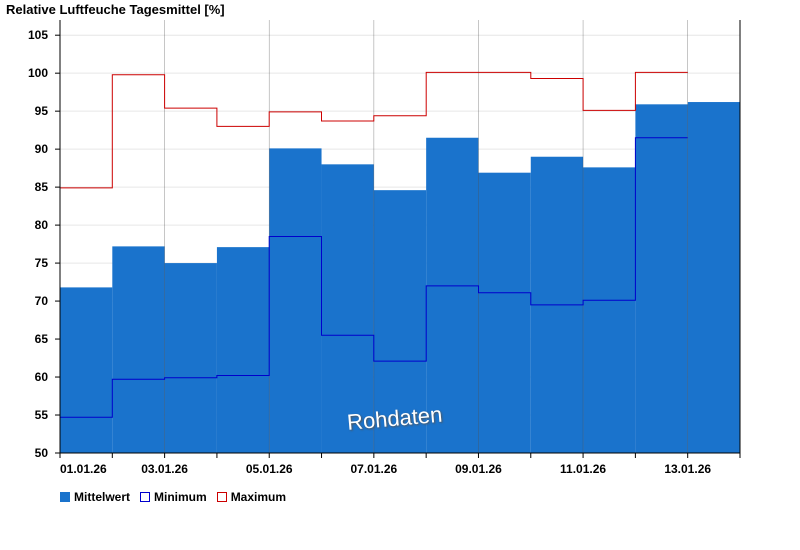  Describe the element at coordinates (83, 469) in the screenshot. I see `x-tick-label-0: 01.01.26` at that location.